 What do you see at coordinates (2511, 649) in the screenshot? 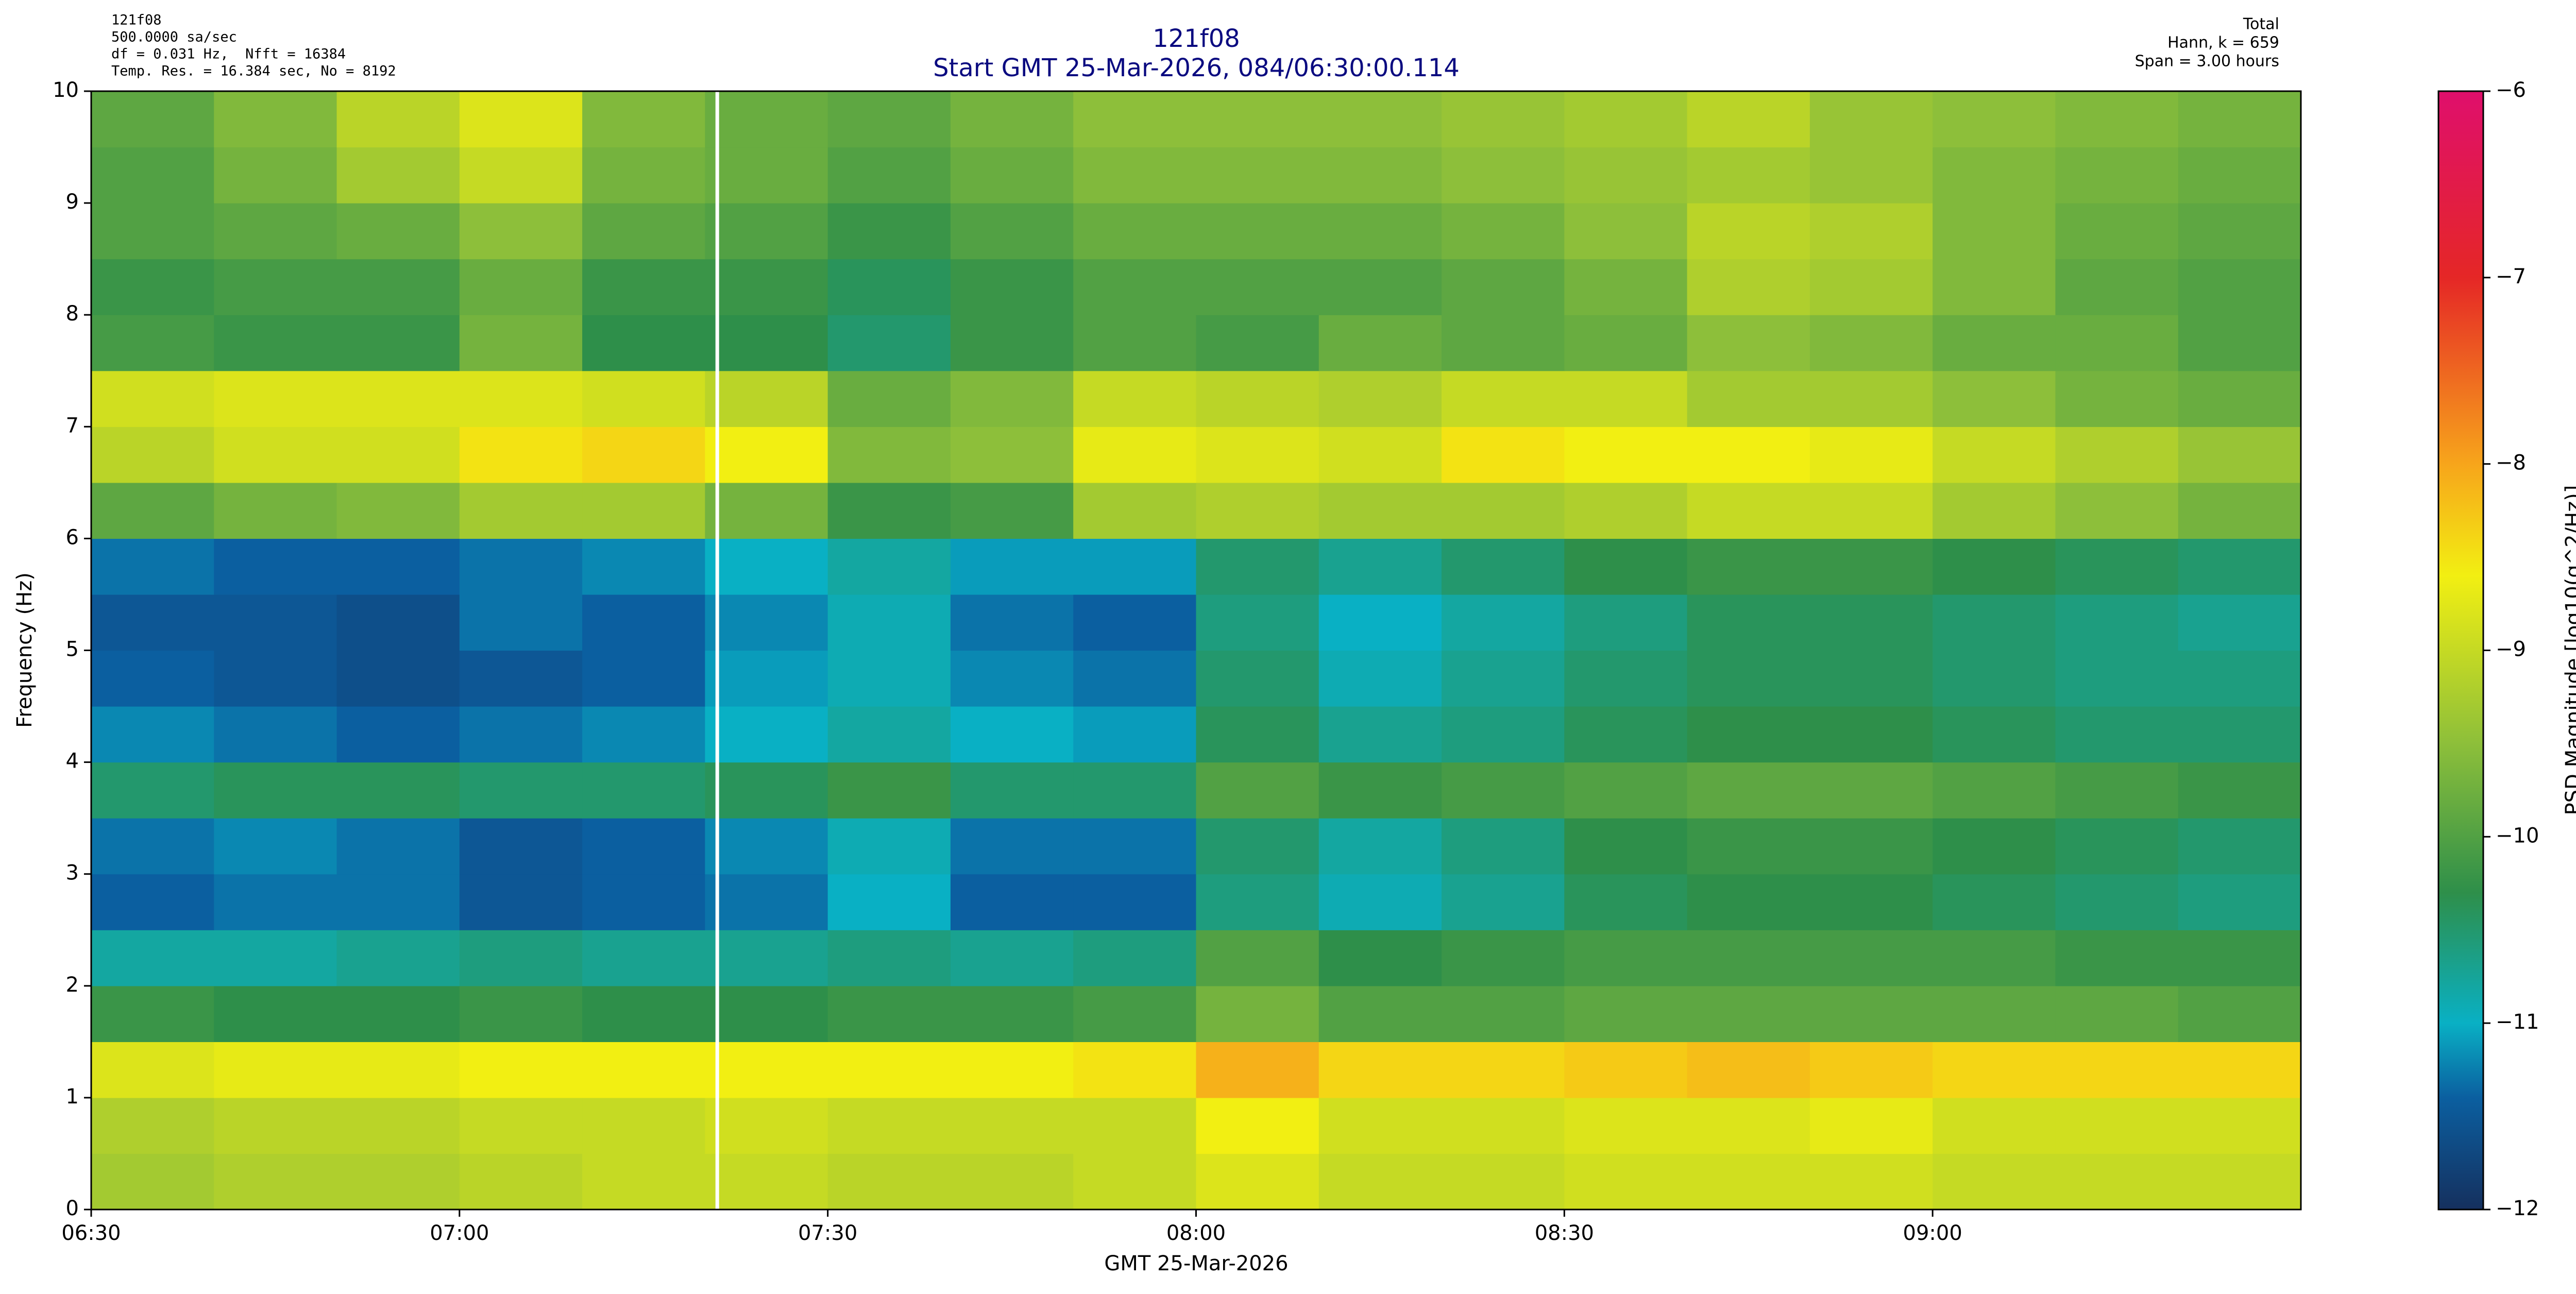
I see `colorbar-tick-label: −9` at bounding box center [2511, 649].